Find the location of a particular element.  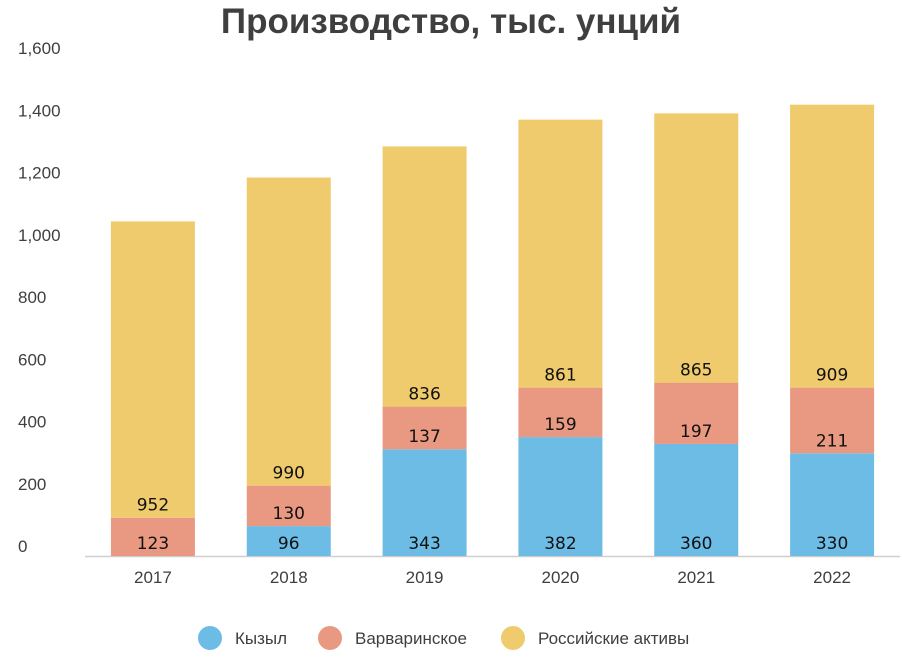

data-label: 130 is located at coordinates (289, 514).